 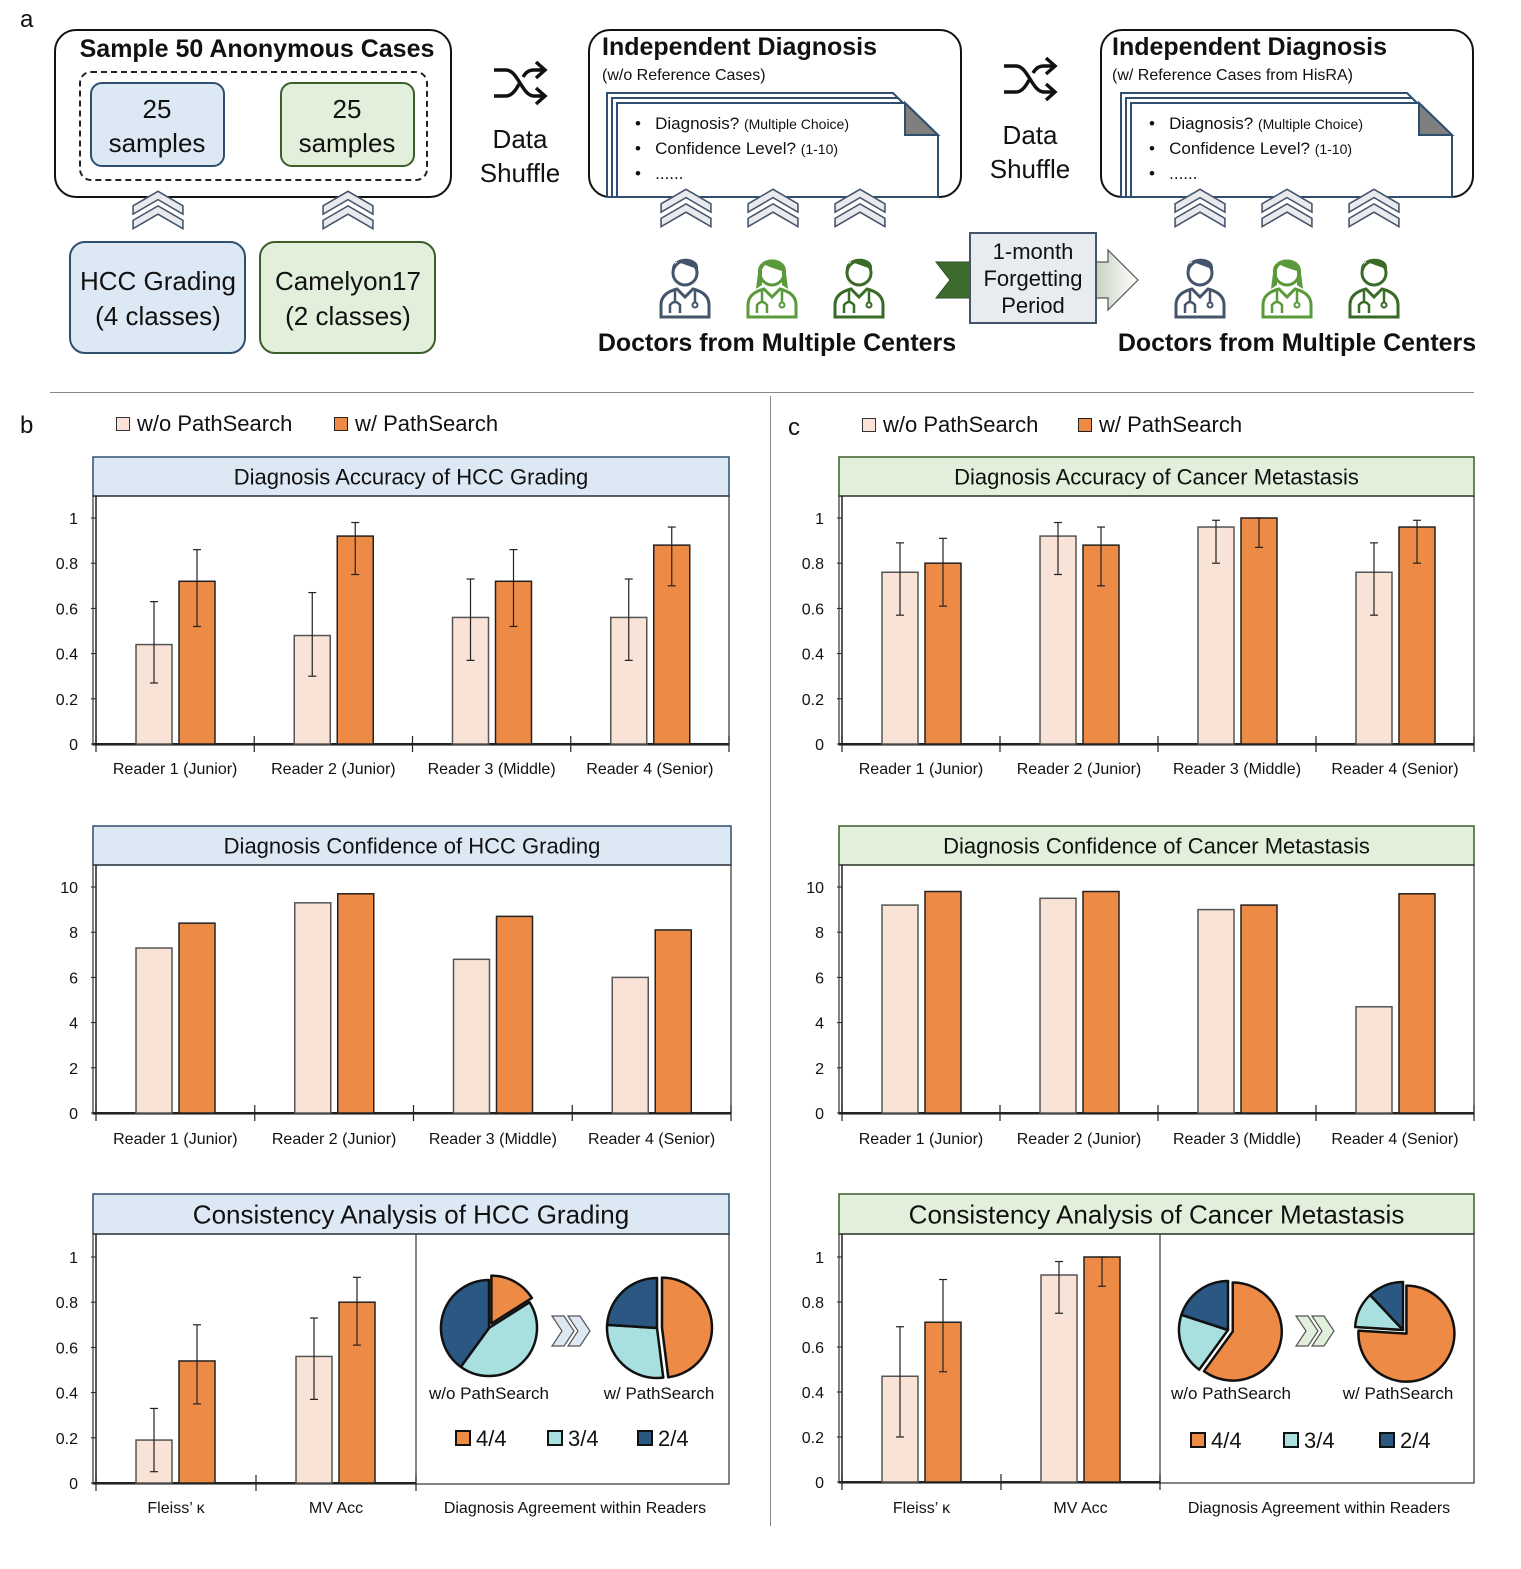 What do you see at coordinates (632, 1303) in the screenshot?
I see `pie-slice-2of4` at bounding box center [632, 1303].